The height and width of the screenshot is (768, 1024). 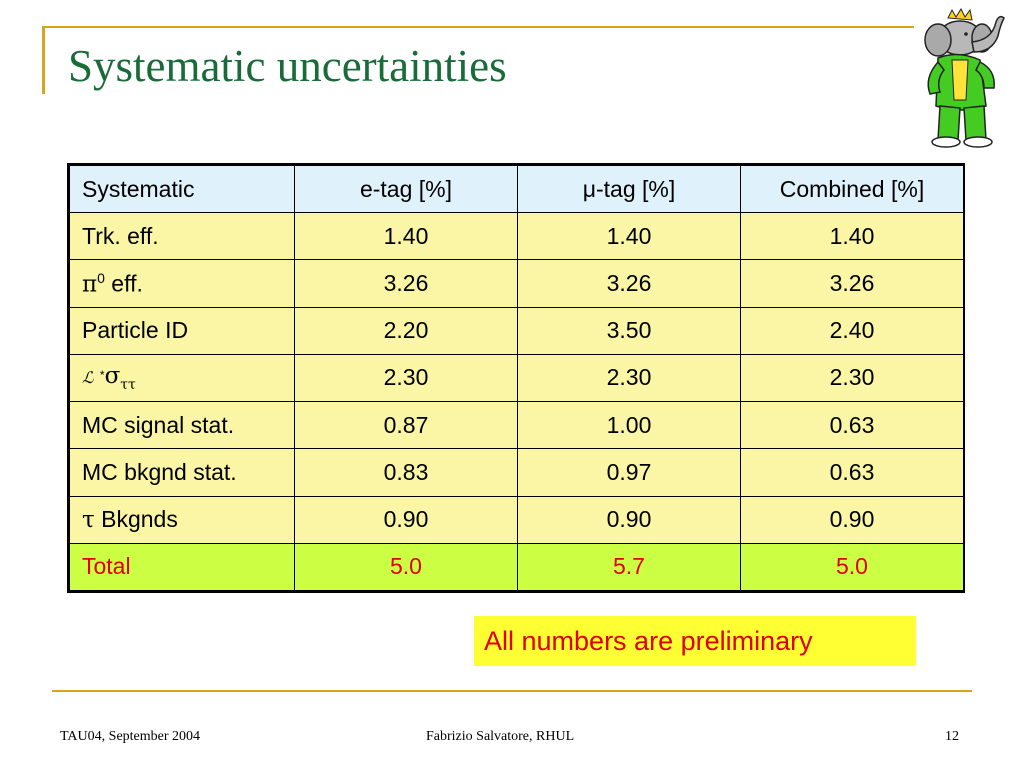 I want to click on cell-e-tag: 3.26, so click(x=406, y=283).